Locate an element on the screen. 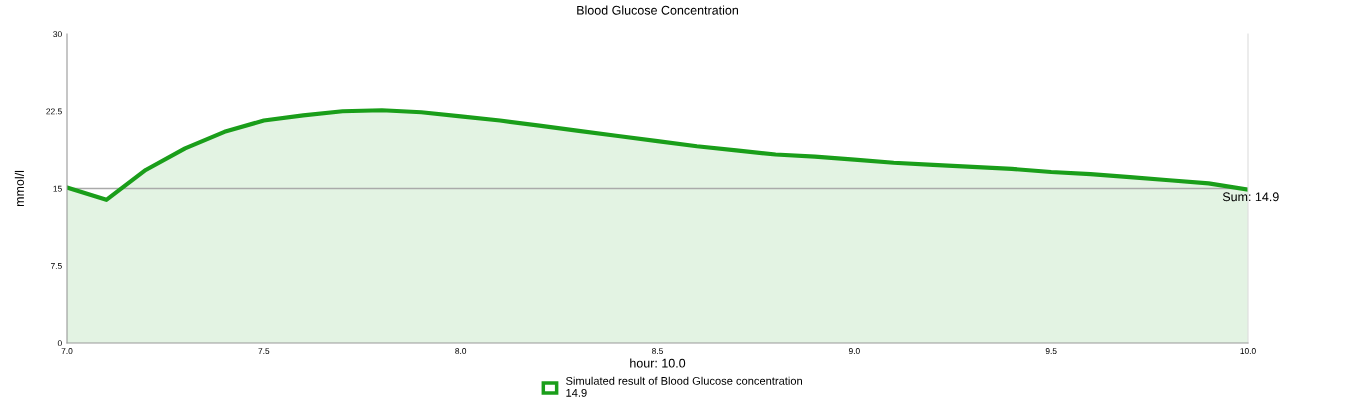  y-tick-label: 22.5 is located at coordinates (54, 111).